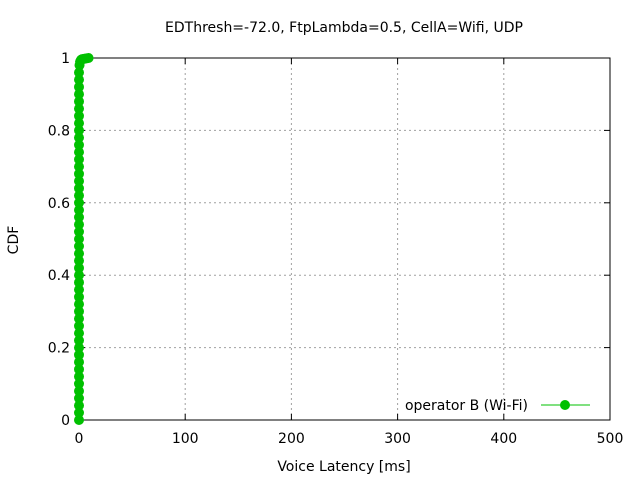 This screenshot has height=480, width=640. I want to click on x-tick-label: 100, so click(185, 439).